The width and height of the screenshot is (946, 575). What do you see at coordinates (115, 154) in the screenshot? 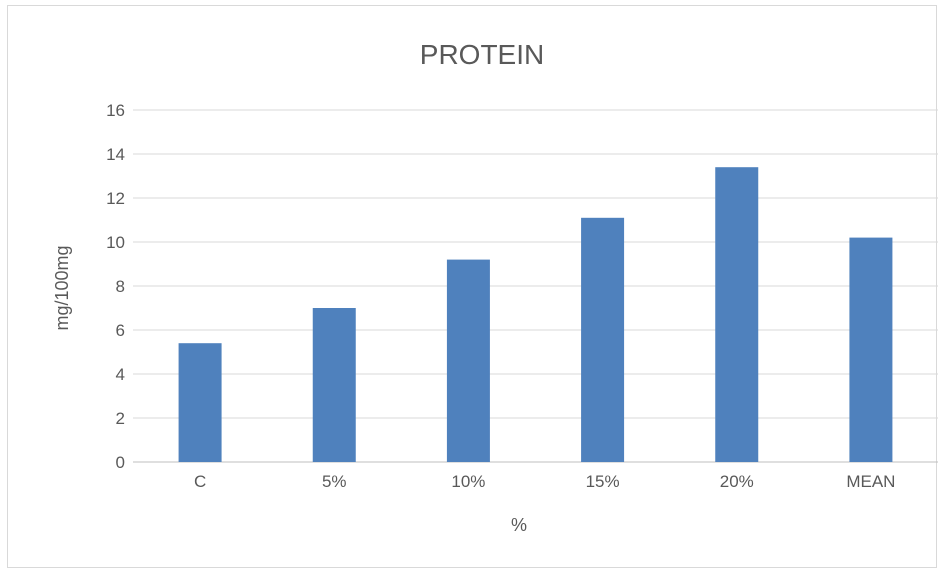
I see `y-tick-label: 14` at bounding box center [115, 154].